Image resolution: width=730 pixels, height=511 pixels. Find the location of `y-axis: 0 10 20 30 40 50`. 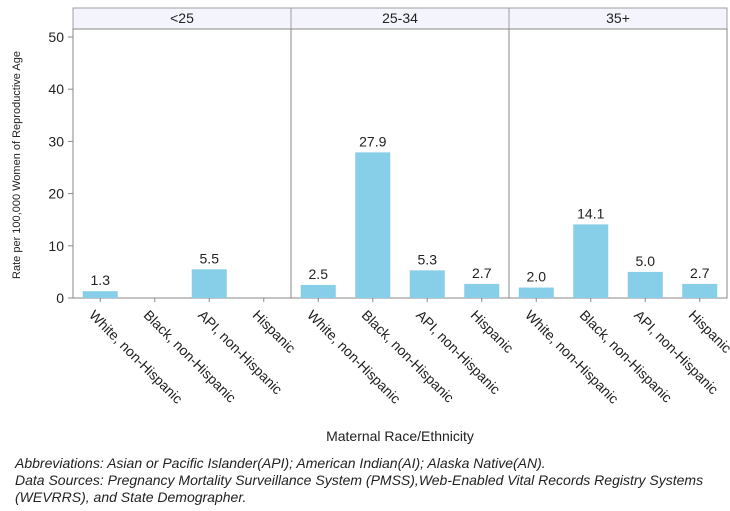

y-axis: 0 10 20 30 40 50 is located at coordinates (60, 167).